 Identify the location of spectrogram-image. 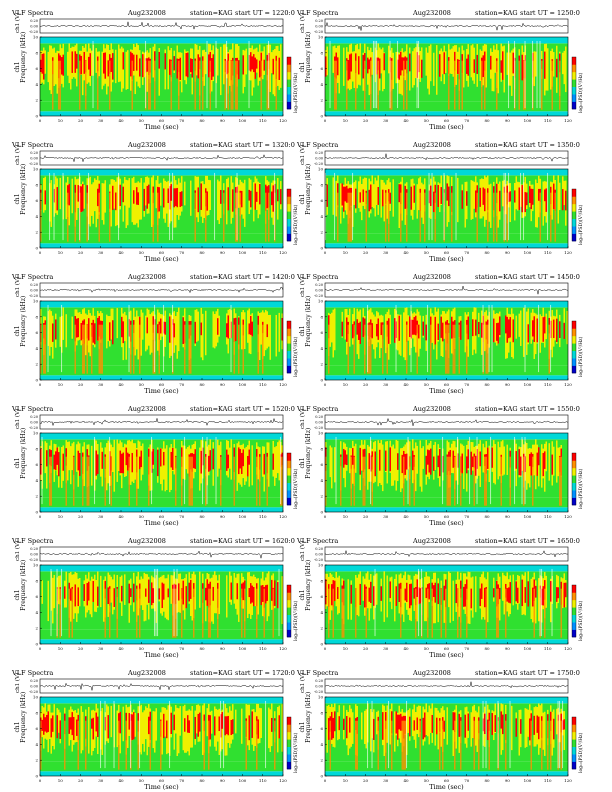
(446, 208).